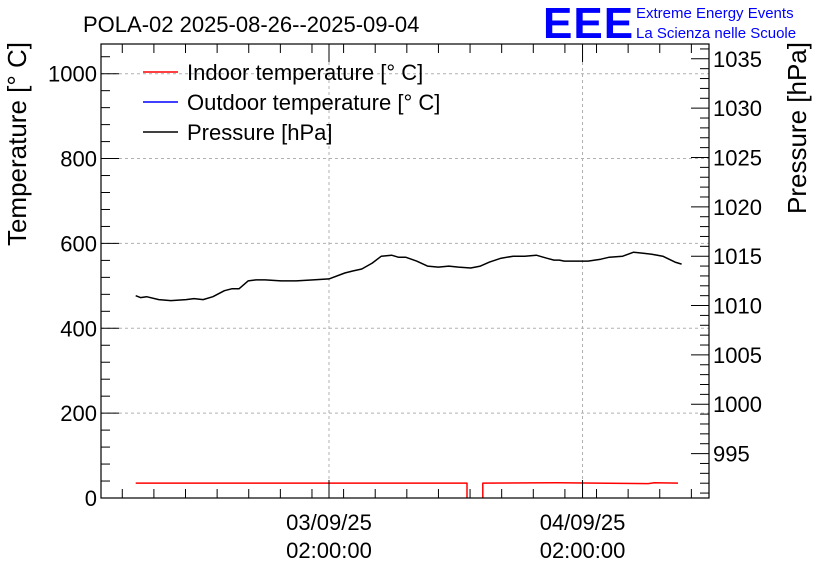 The image size is (836, 572). I want to click on y-axis-title: Temperature [° C], so click(17, 144).